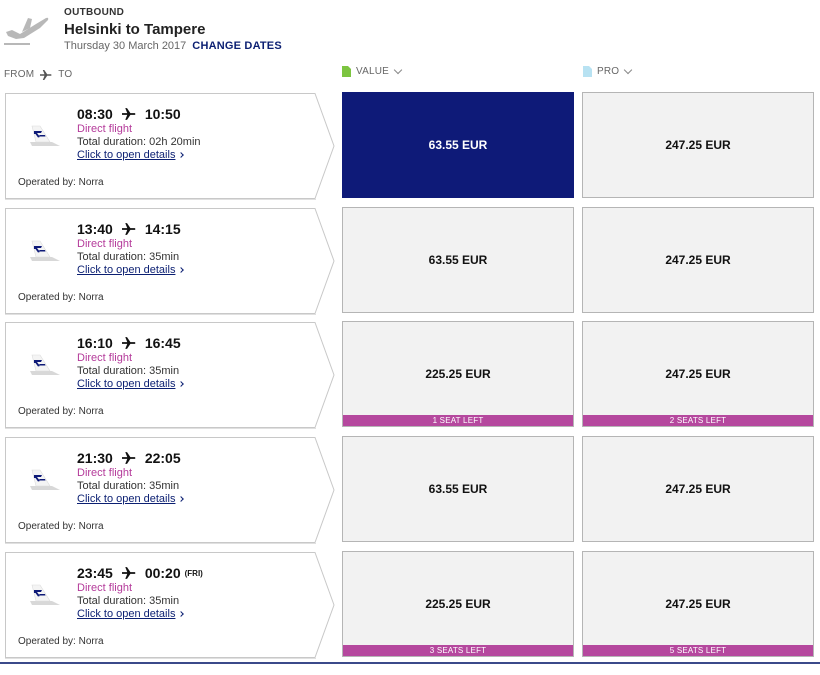 The height and width of the screenshot is (675, 820). I want to click on value-fare-button: 225.25 EUR 1 SEAT LEFT, so click(458, 374).